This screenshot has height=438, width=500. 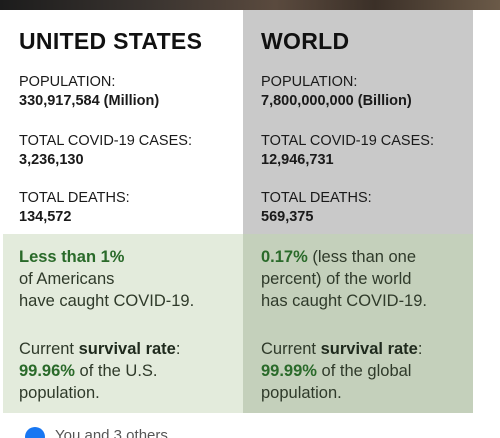 I want to click on us-heading: UNITED STATES, so click(x=111, y=41).